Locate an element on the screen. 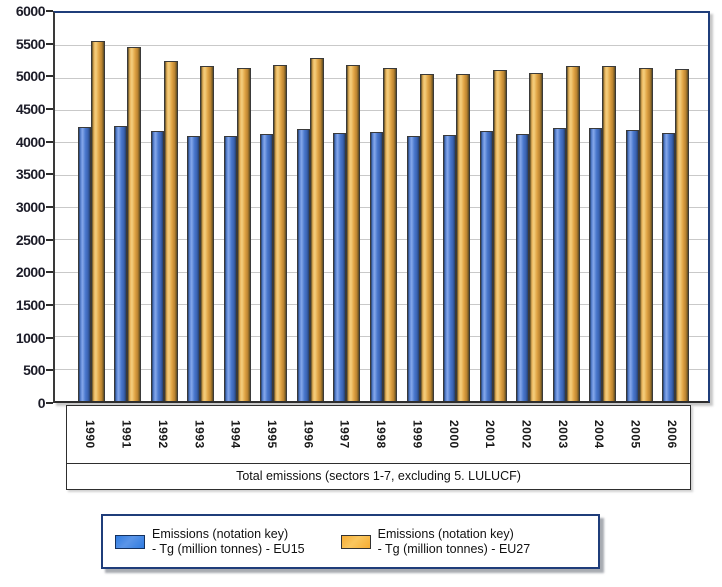 Image resolution: width=722 pixels, height=587 pixels. year-slot-2001: 2001 is located at coordinates (490, 434).